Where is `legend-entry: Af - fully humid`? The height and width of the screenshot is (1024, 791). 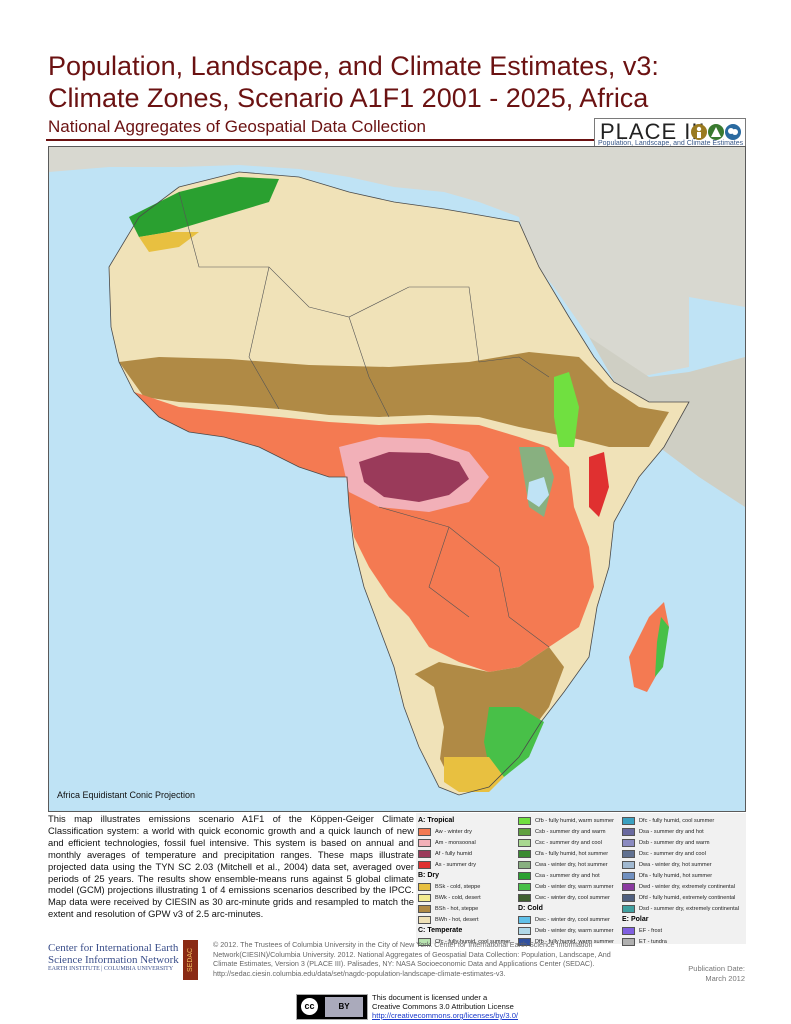
legend-entry: Af - fully humid is located at coordinates (464, 853).